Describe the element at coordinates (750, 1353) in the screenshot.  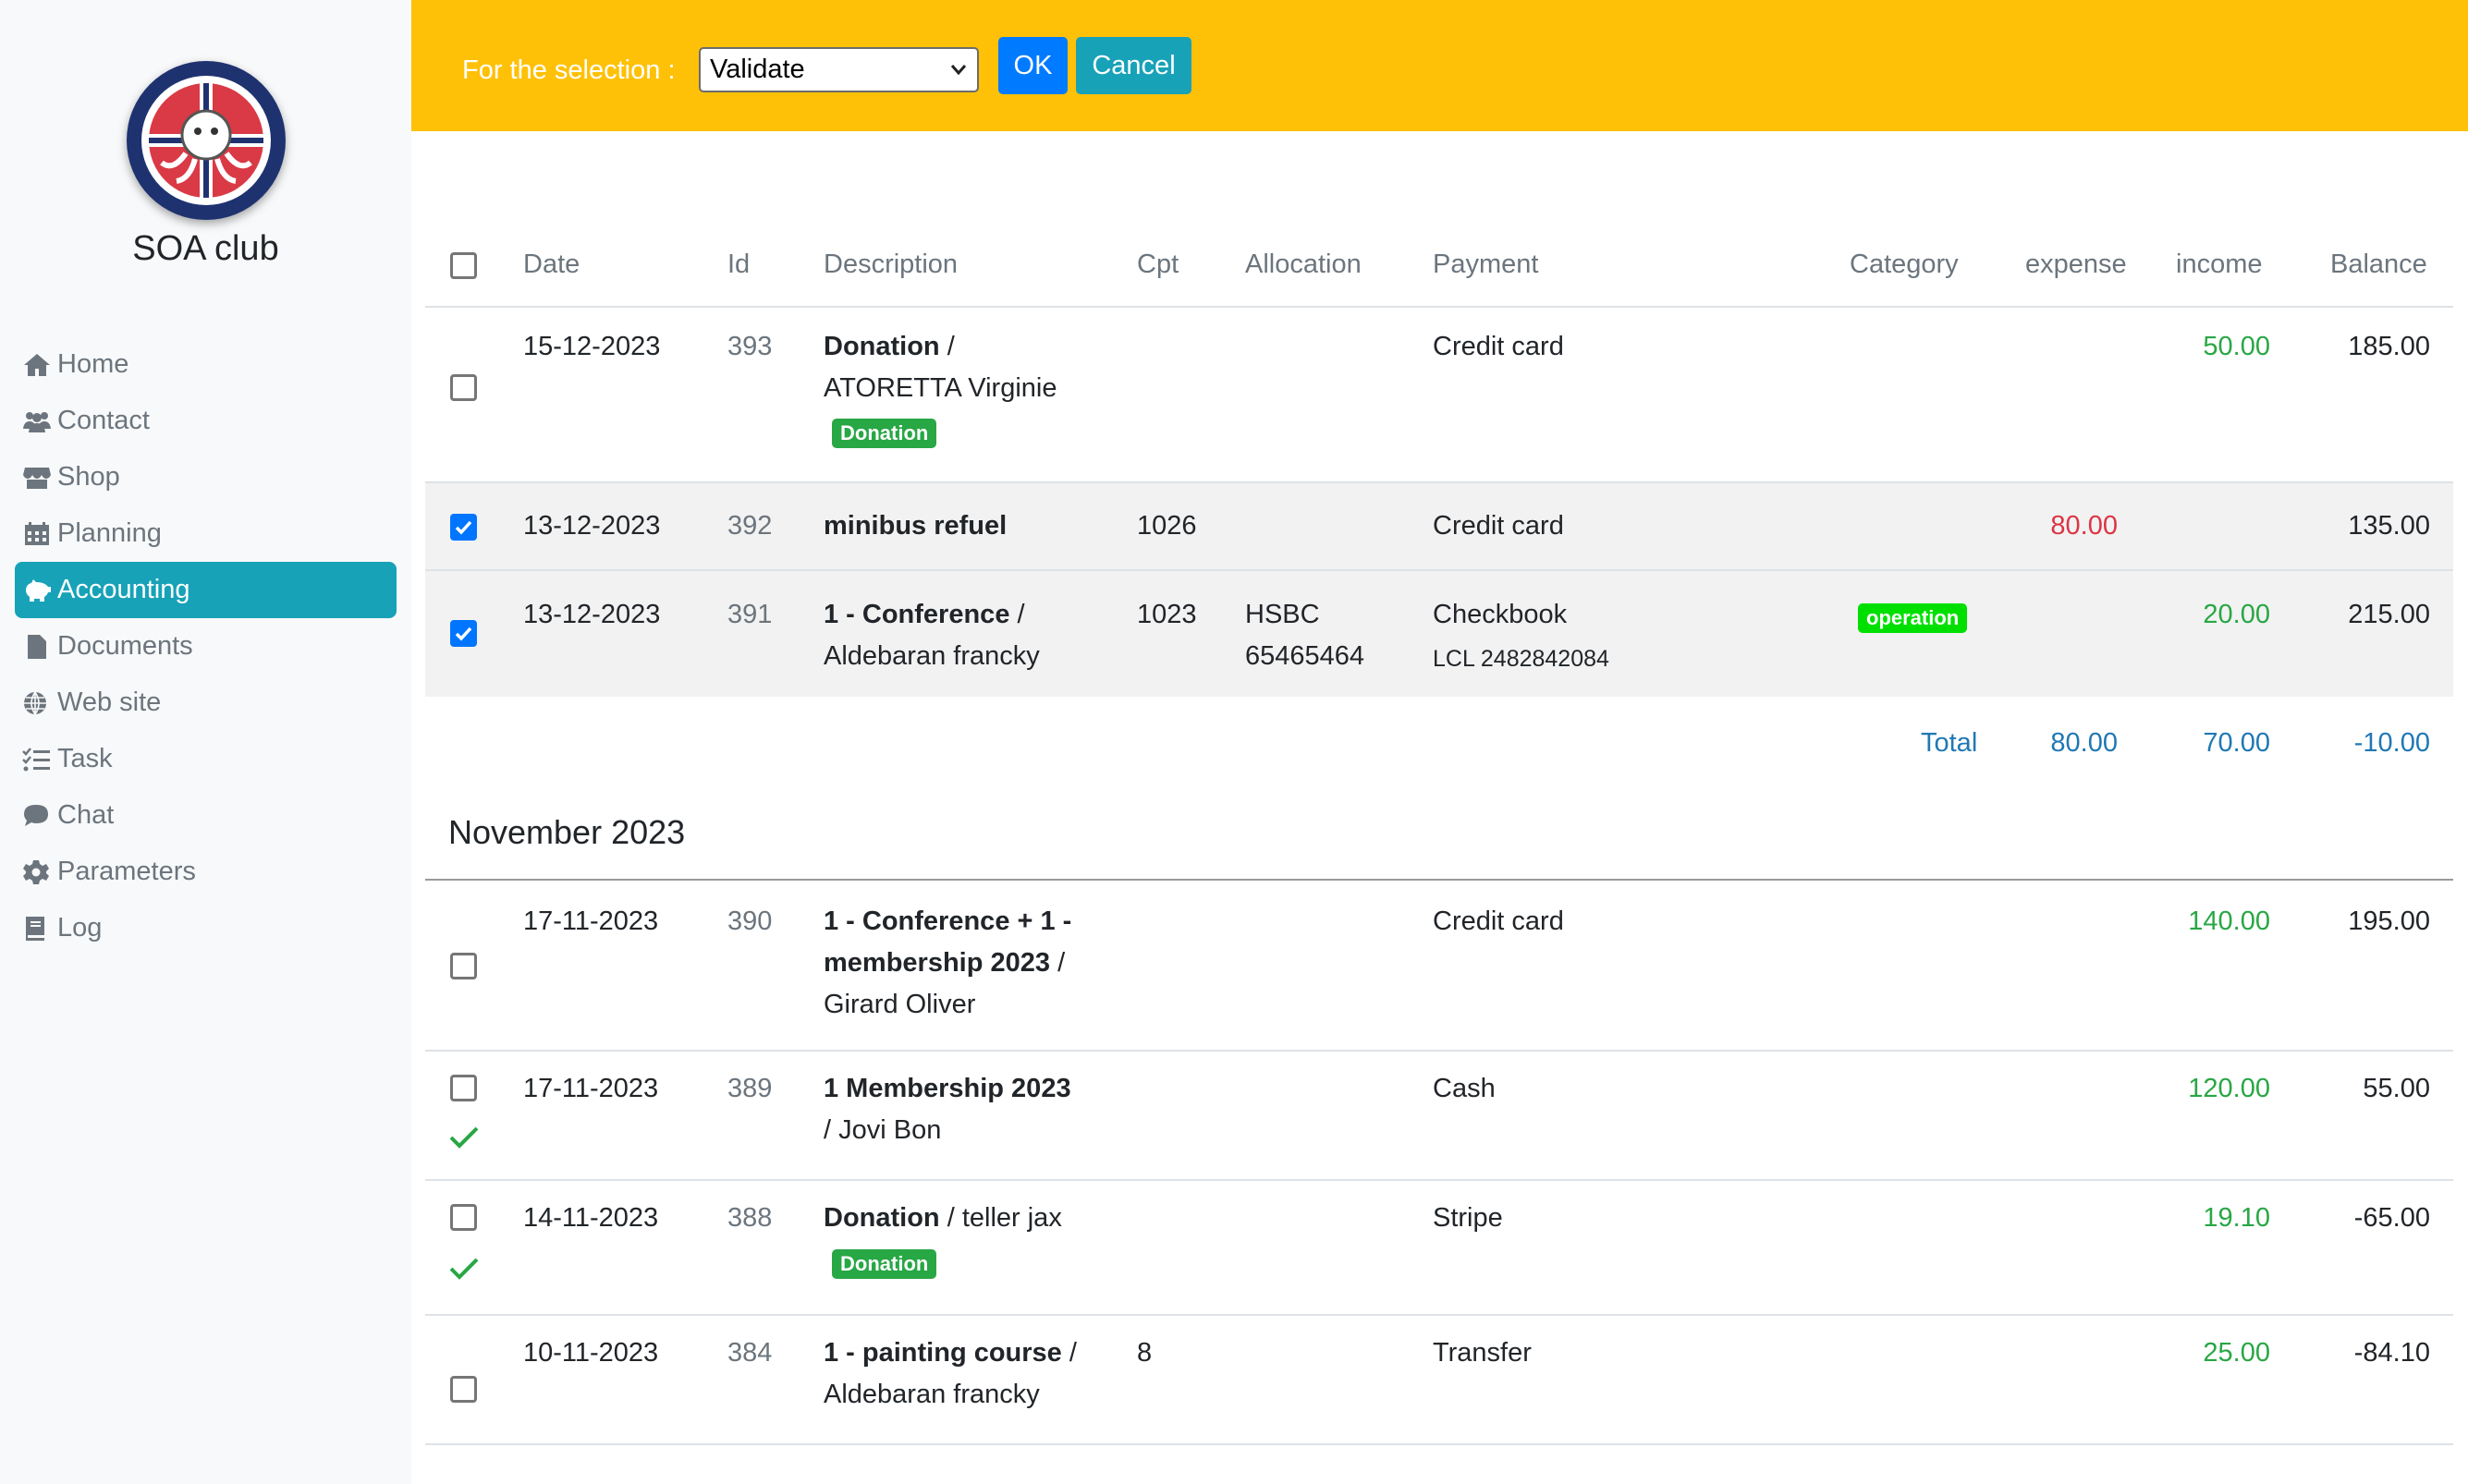
I see `row-id: 384` at that location.